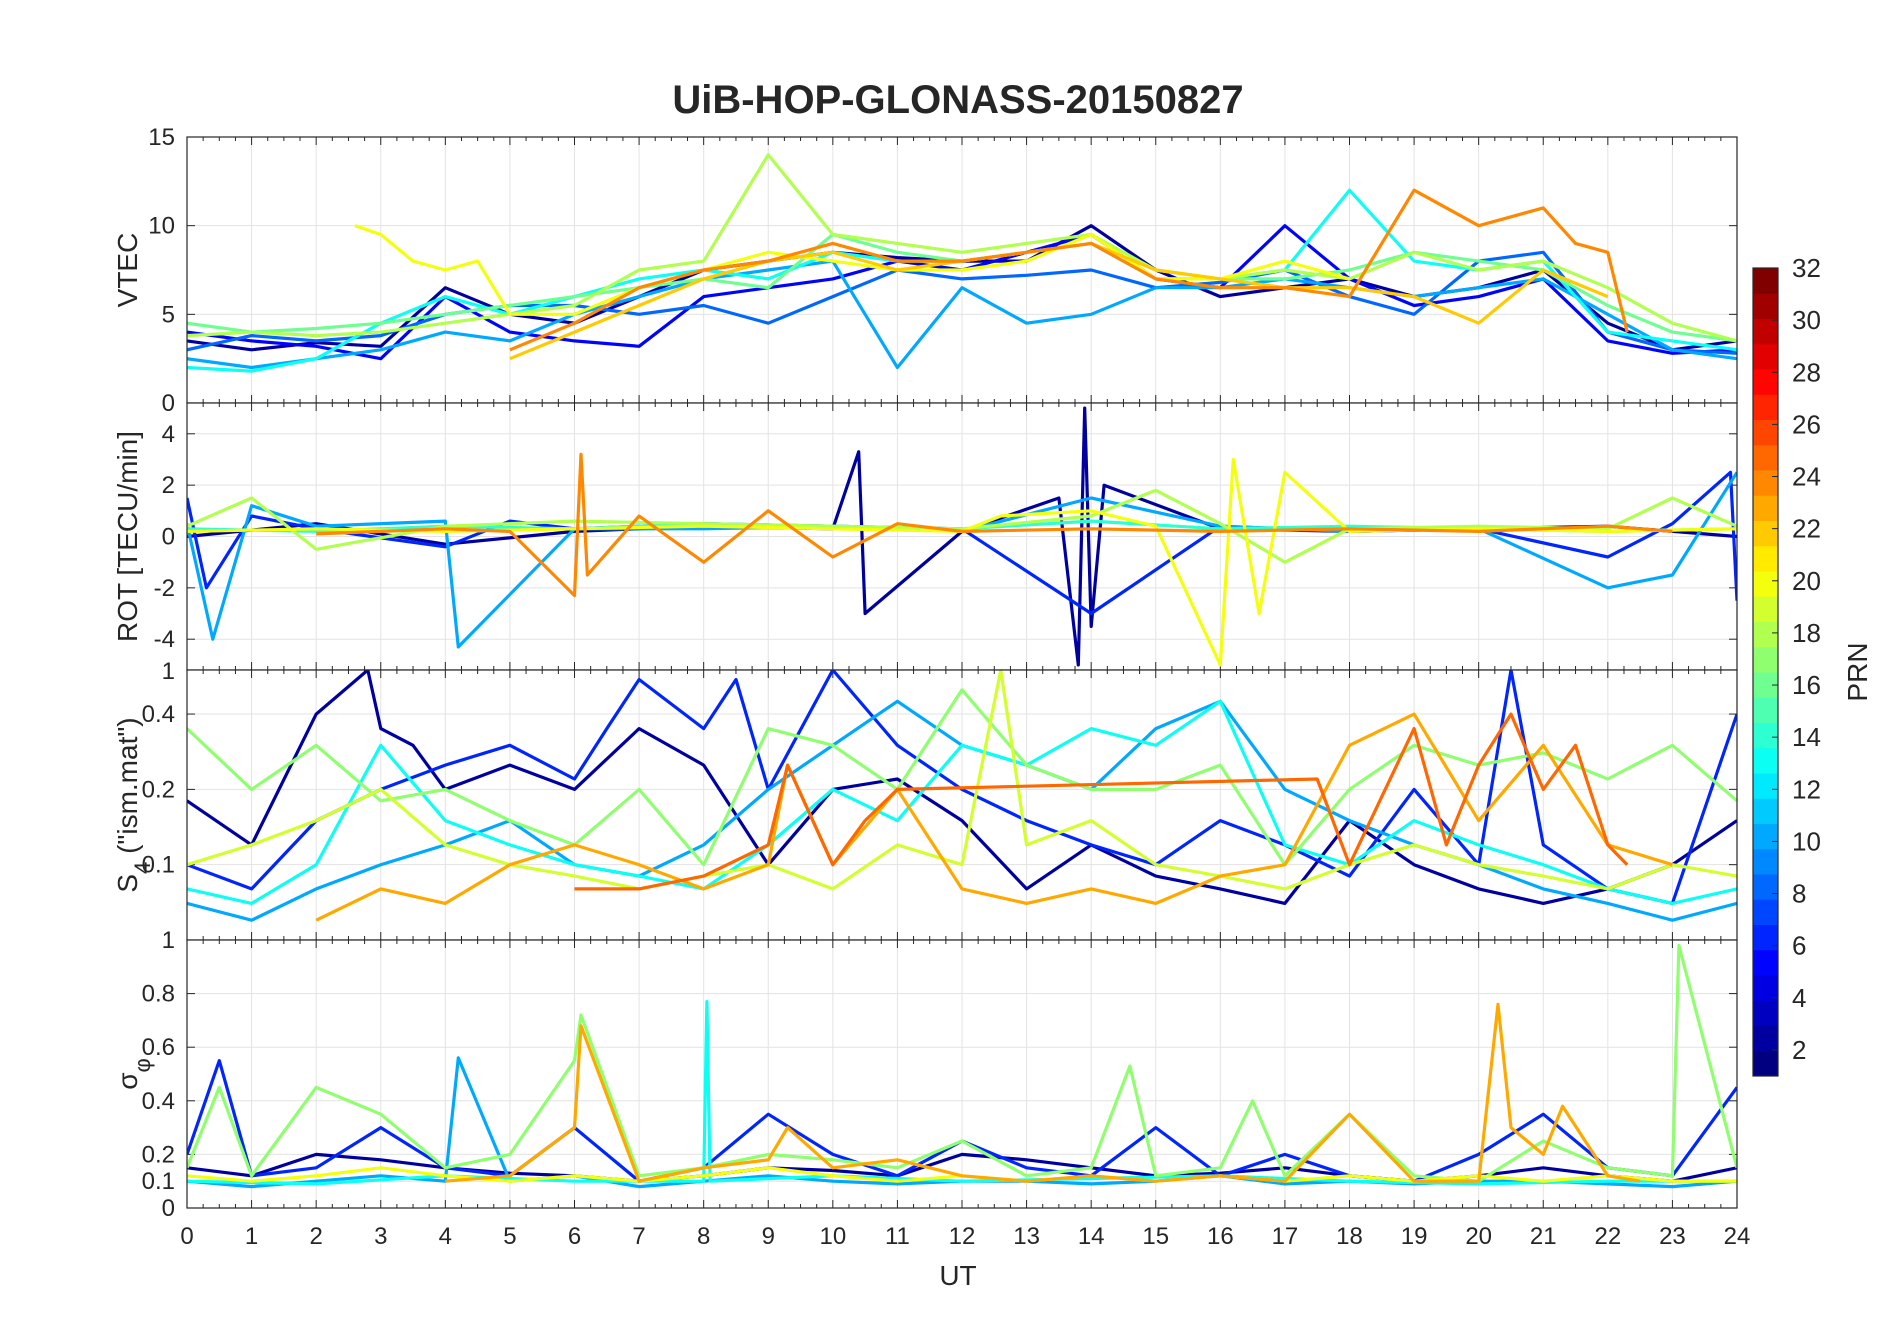  I want to click on y-axis-label: ROT [TECU/min], so click(127, 536).